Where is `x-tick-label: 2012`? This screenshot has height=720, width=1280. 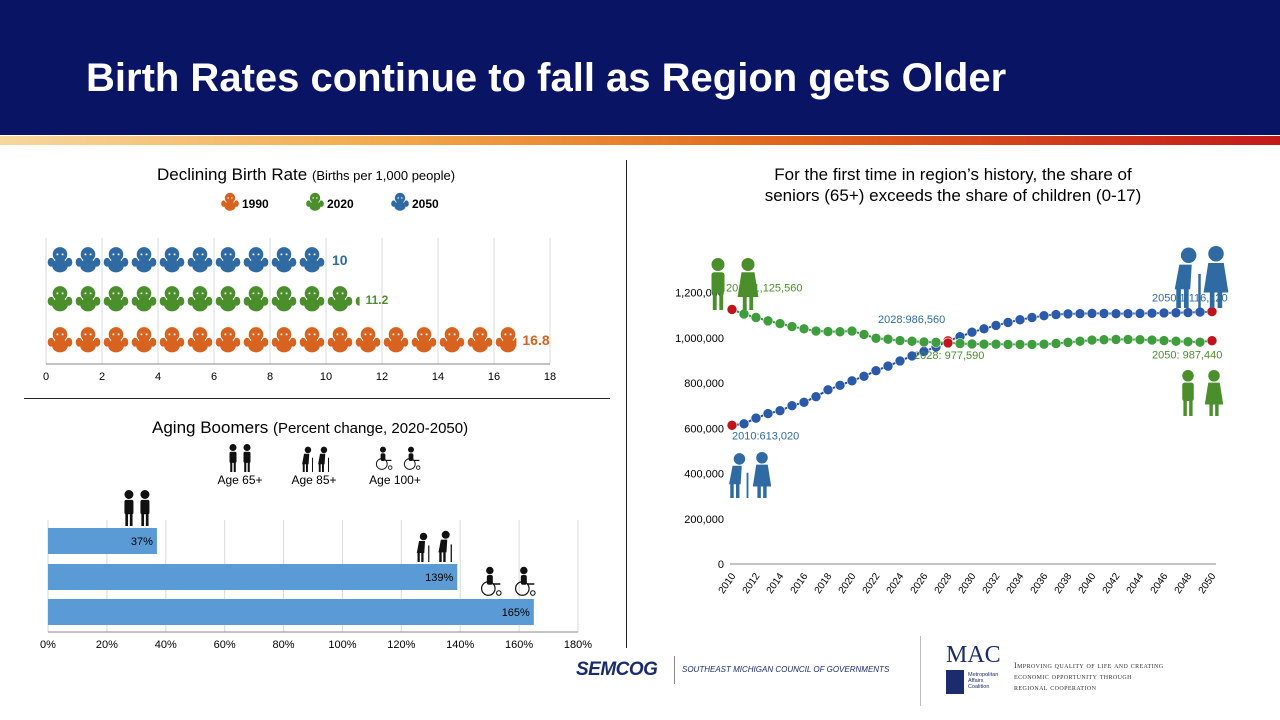 x-tick-label: 2012 is located at coordinates (752, 583).